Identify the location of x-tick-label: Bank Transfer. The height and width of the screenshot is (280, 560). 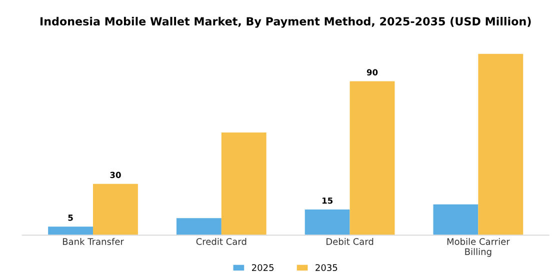
(93, 241).